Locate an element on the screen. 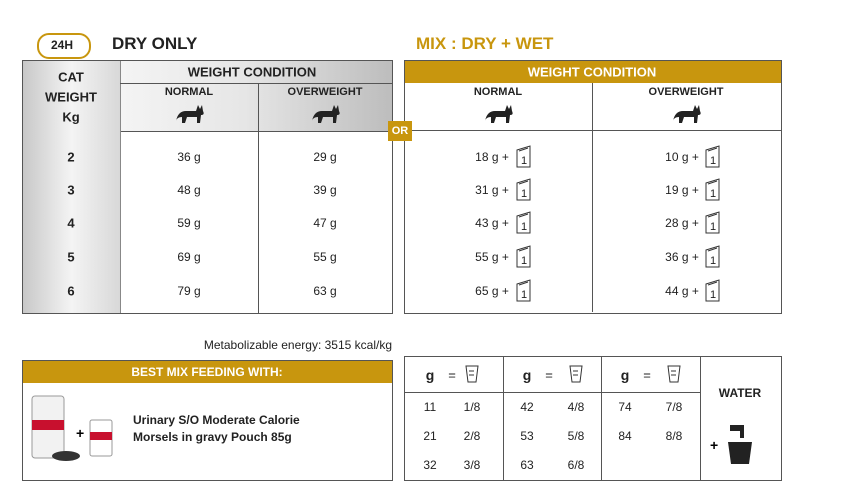 The image size is (841, 489). water-label: WATER is located at coordinates (740, 393).